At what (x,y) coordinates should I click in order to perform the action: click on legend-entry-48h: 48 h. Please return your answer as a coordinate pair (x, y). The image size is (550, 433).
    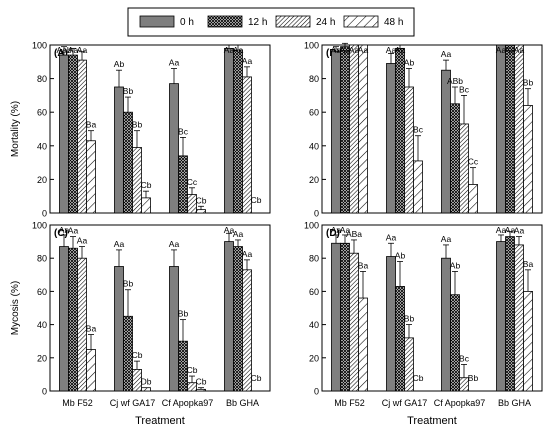
    Looking at the image, I should click on (373, 21).